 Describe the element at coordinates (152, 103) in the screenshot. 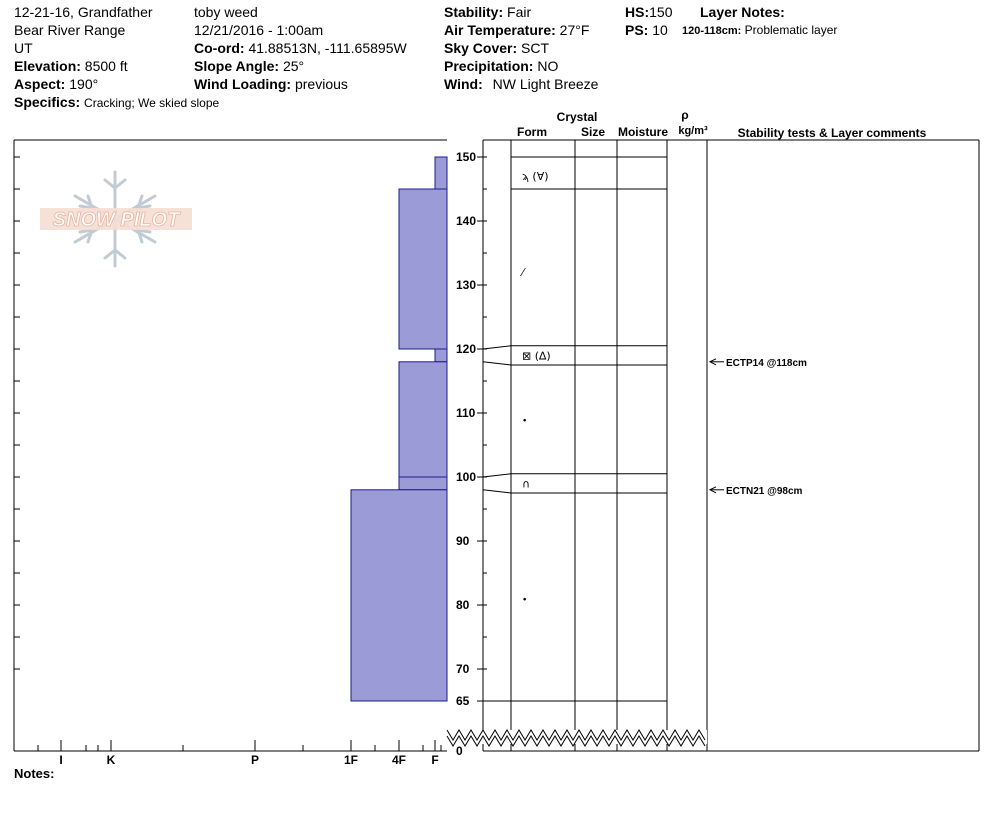

I see `specifics-value: Cracking; We skied slope` at that location.